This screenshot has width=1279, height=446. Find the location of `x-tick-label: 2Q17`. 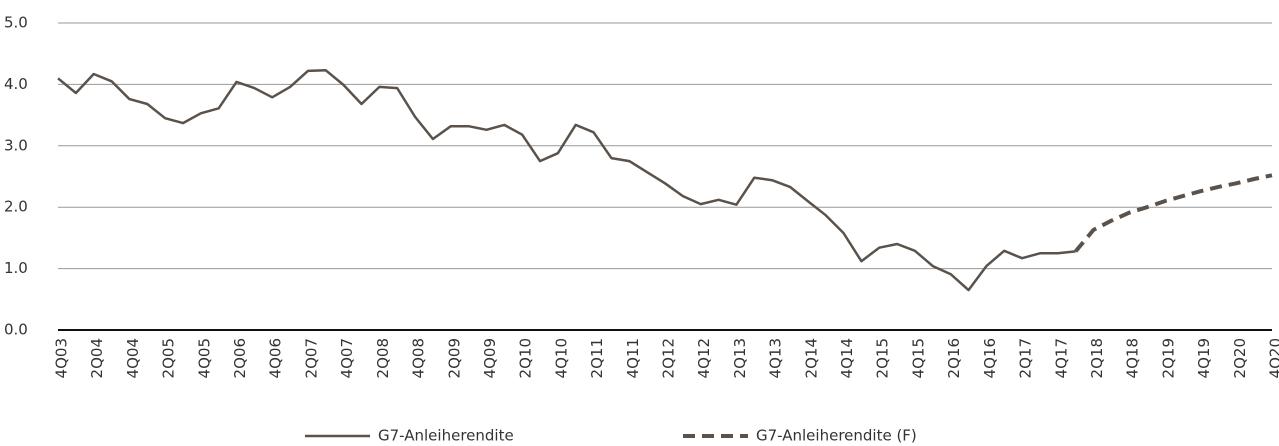

x-tick-label: 2Q17 is located at coordinates (1026, 358).